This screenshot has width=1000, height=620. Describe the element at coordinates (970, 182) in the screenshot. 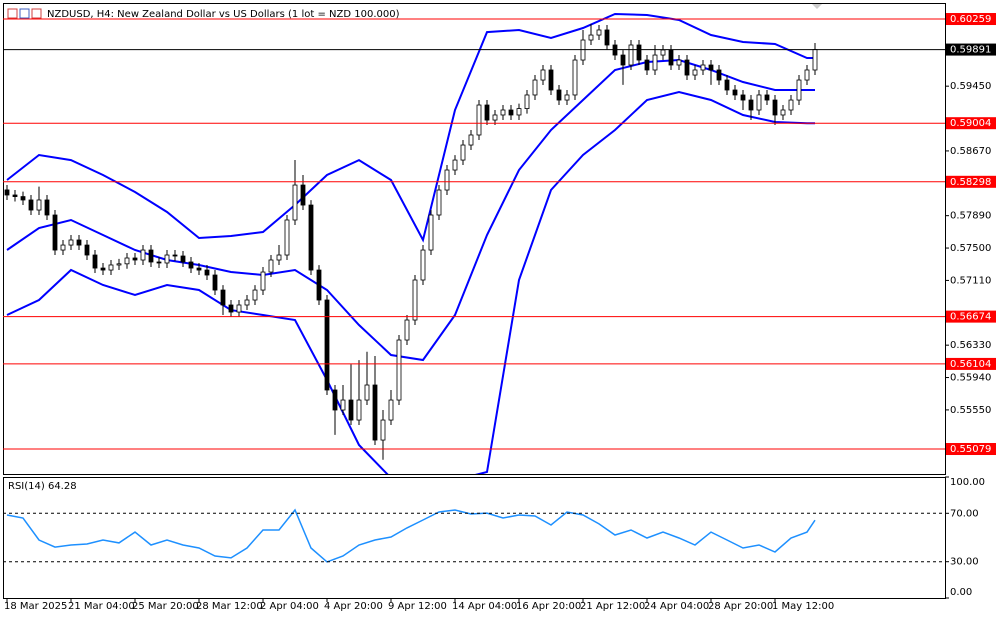

I see `level-label: 0.58298` at that location.